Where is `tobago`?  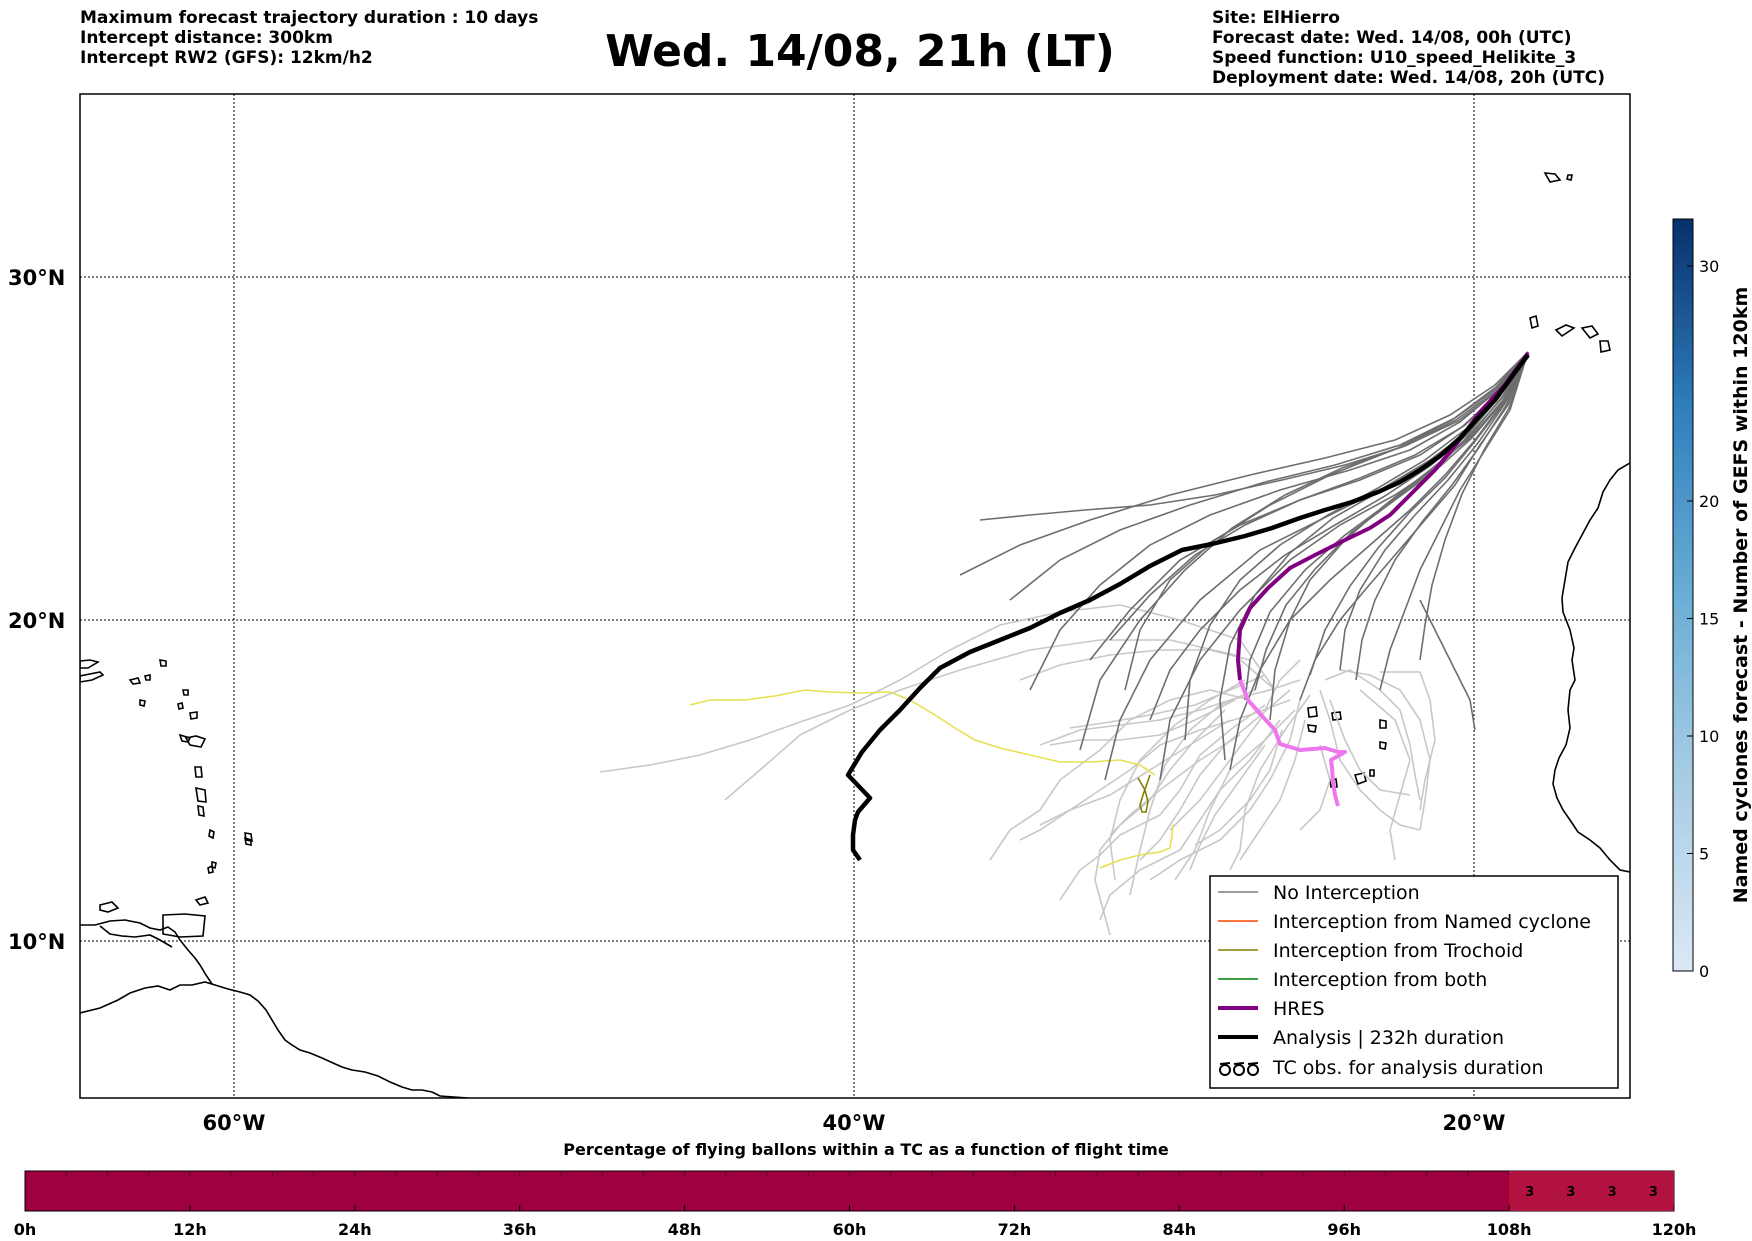 tobago is located at coordinates (202, 901).